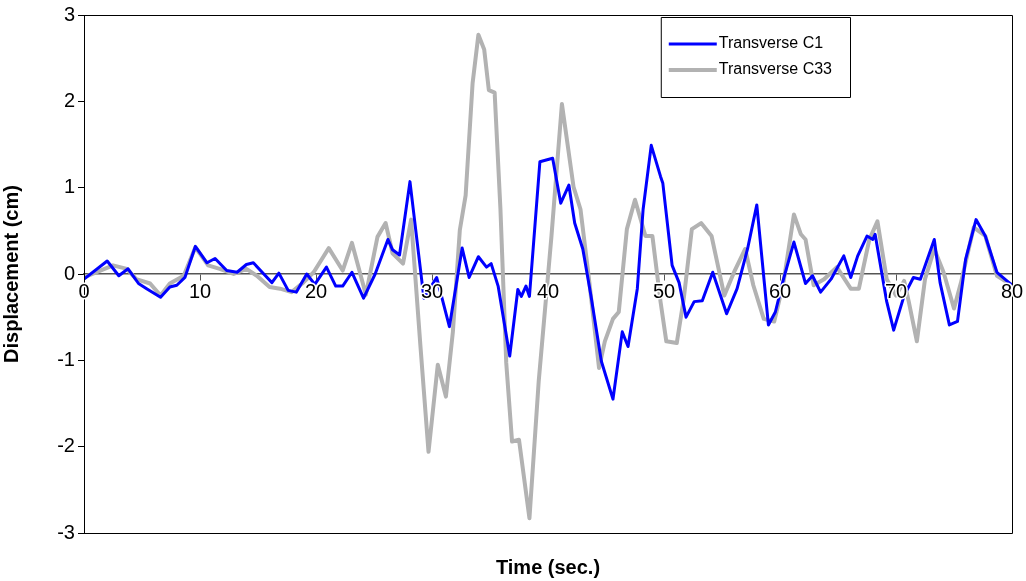 The width and height of the screenshot is (1026, 581). Describe the element at coordinates (69, 99) in the screenshot. I see `y-tick-label: 2` at that location.